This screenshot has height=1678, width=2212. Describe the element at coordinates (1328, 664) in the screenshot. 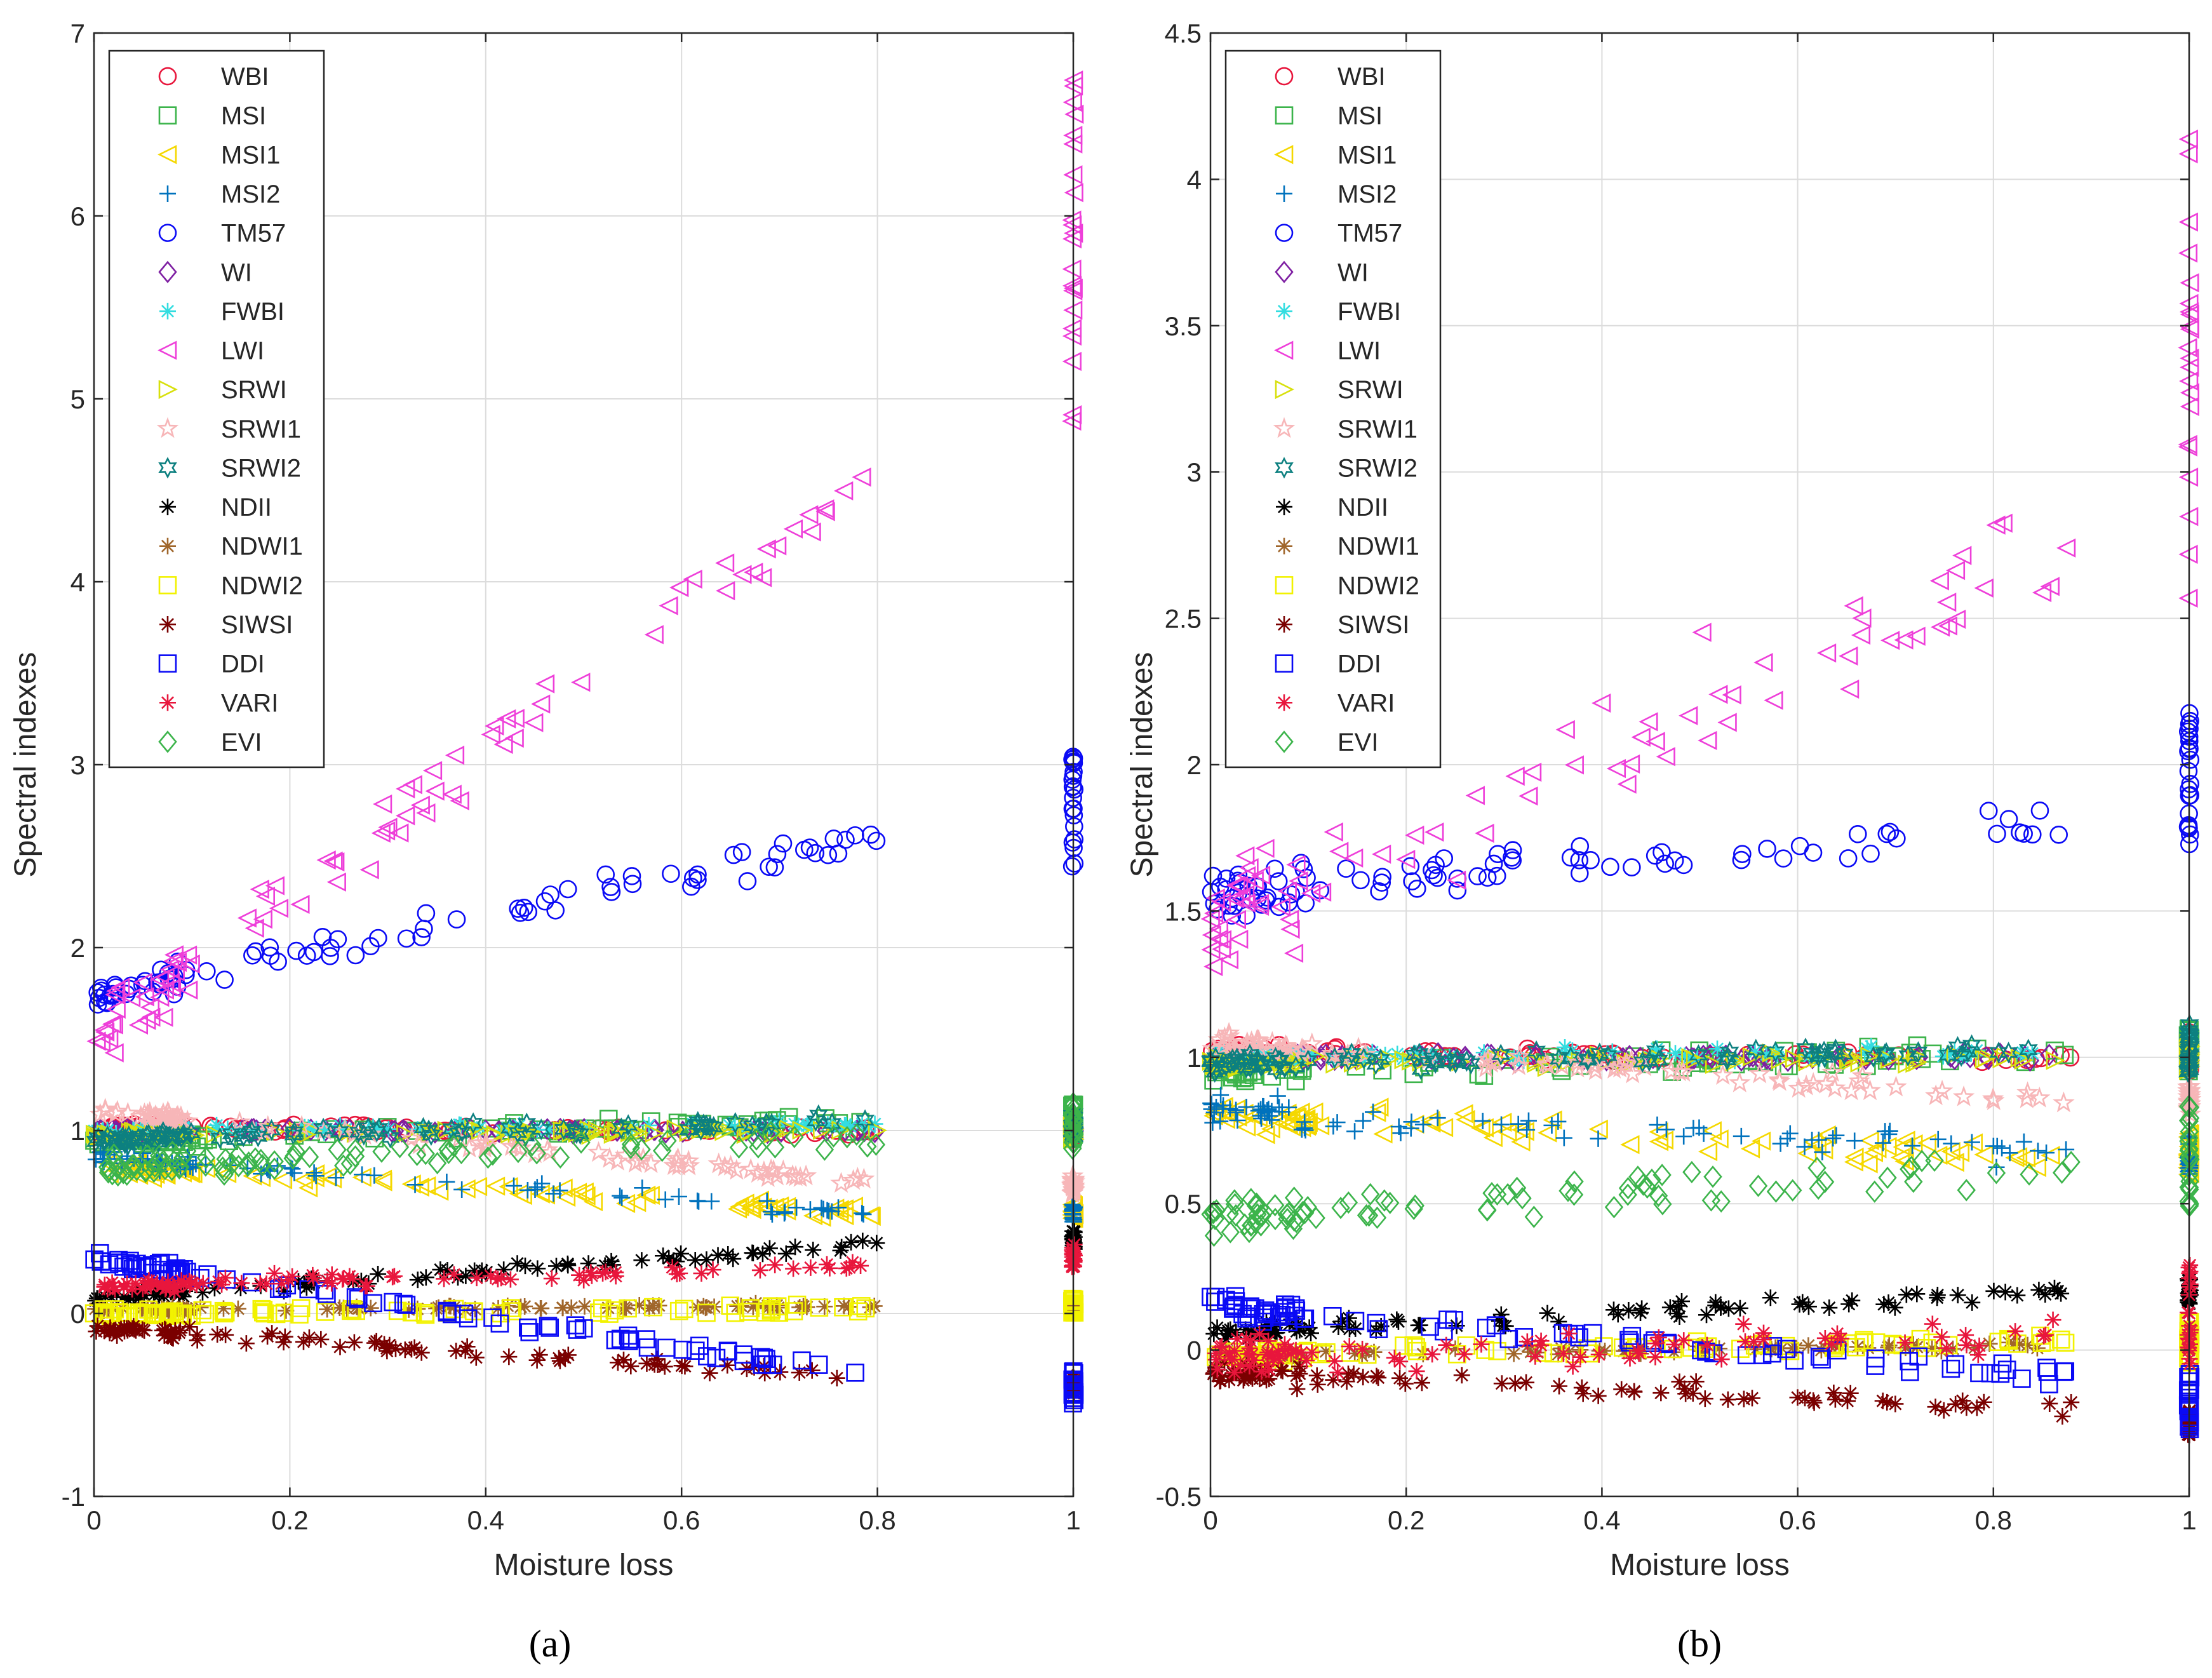

I see `legend-entry-ddi: DDI` at that location.